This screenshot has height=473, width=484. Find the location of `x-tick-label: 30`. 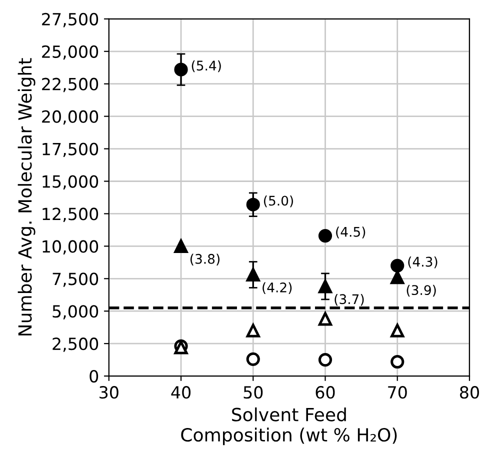

x-tick-label: 30 is located at coordinates (109, 392).